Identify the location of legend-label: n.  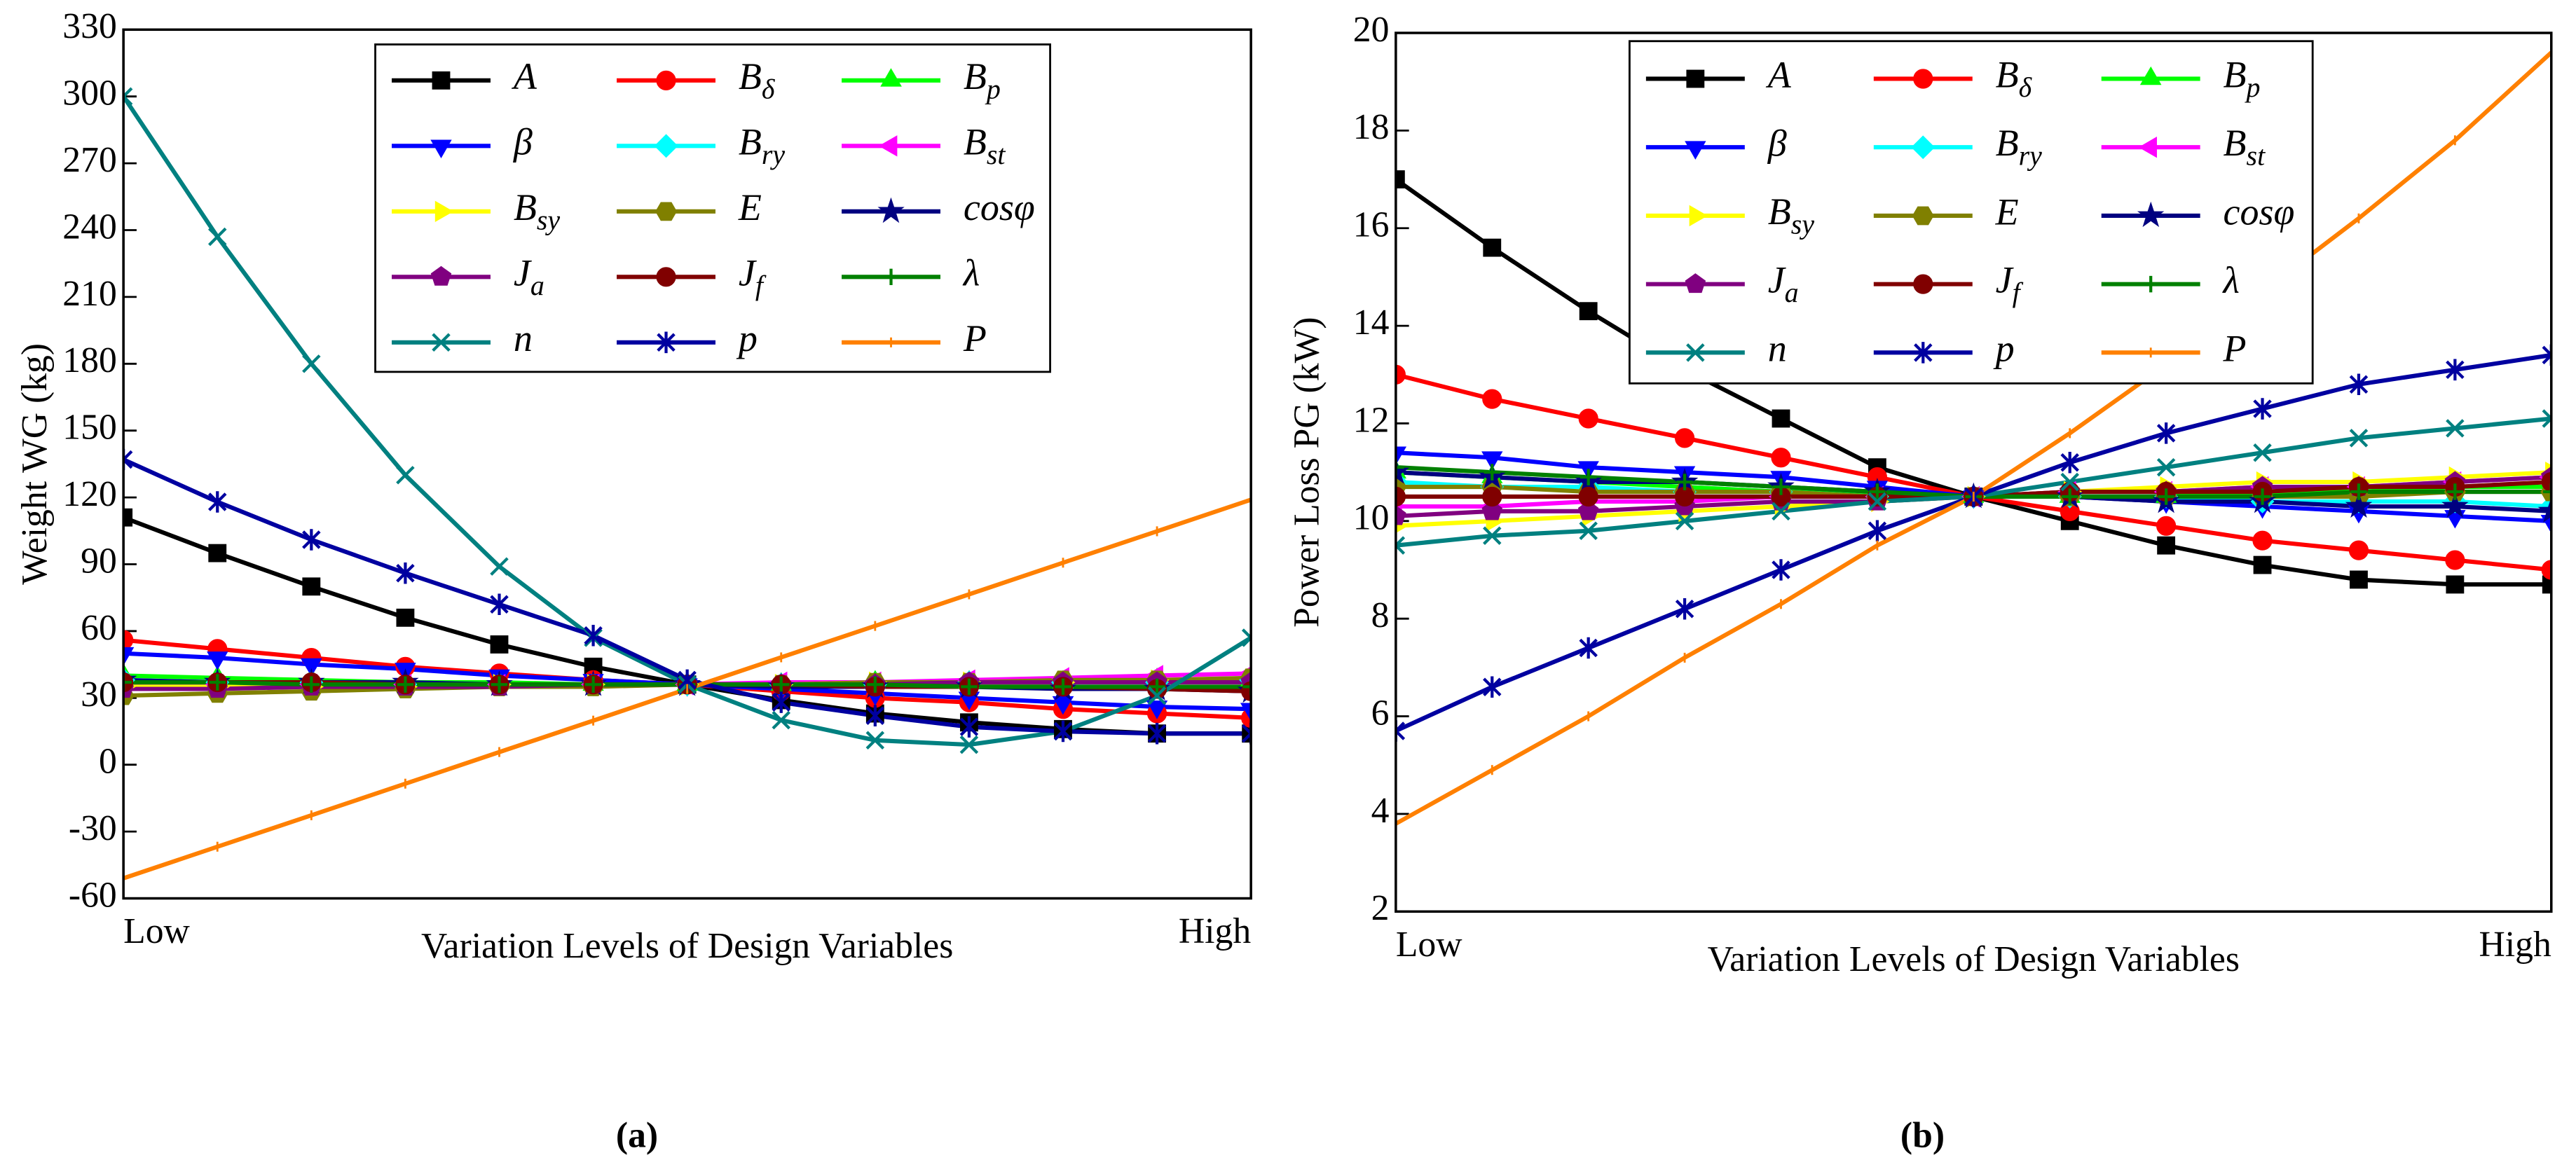
(524, 338).